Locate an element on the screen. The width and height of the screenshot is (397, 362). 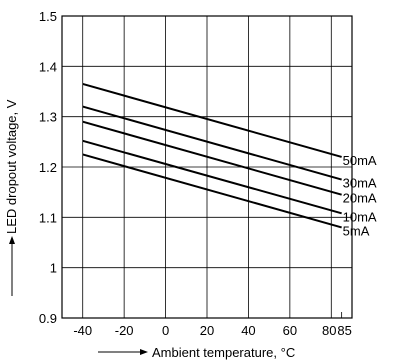
y-tick-label: 0.9 is located at coordinates (48, 318).